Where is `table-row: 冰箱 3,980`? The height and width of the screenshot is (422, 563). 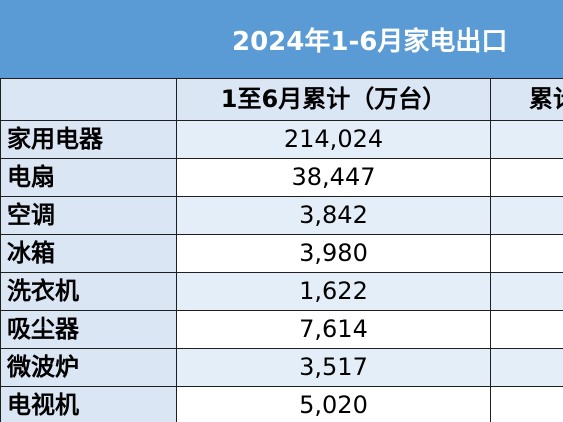
table-row: 冰箱 3,980 is located at coordinates (281, 253).